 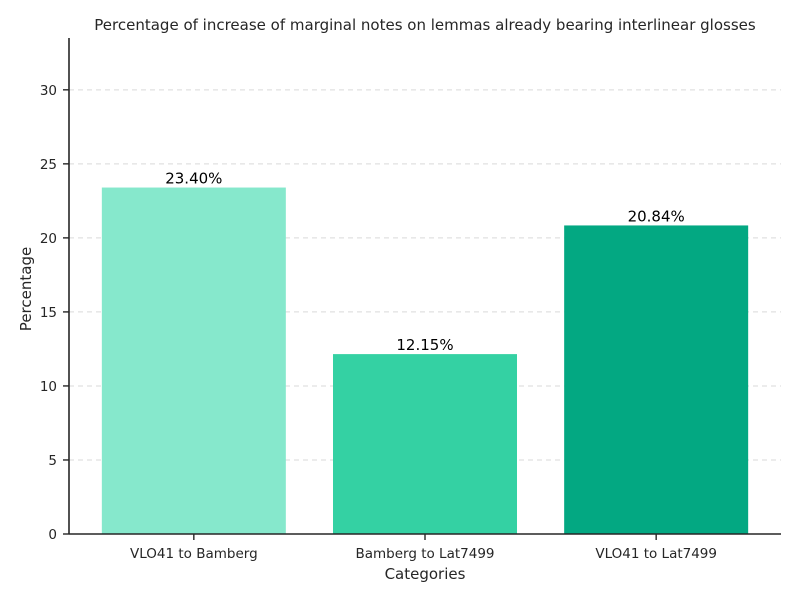 I want to click on x-tick-label: VLO41 to Bamberg, so click(x=194, y=554).